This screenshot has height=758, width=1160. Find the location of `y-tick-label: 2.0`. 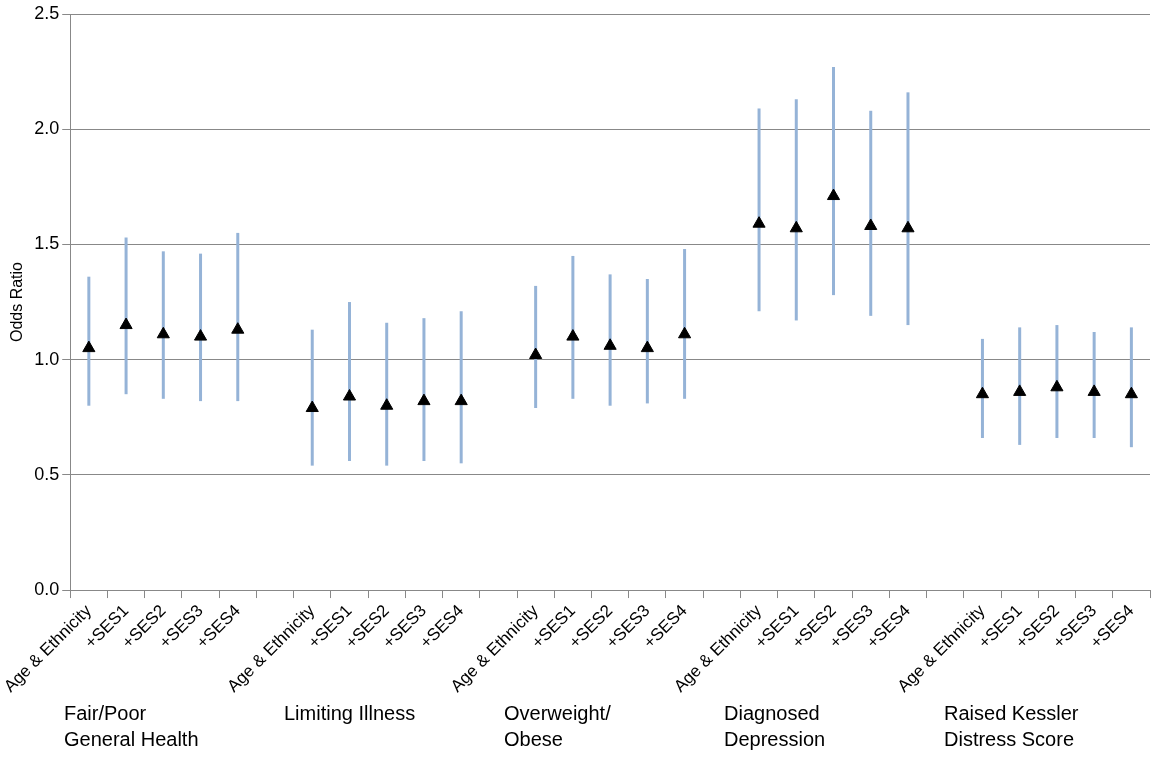

y-tick-label: 2.0 is located at coordinates (47, 128).